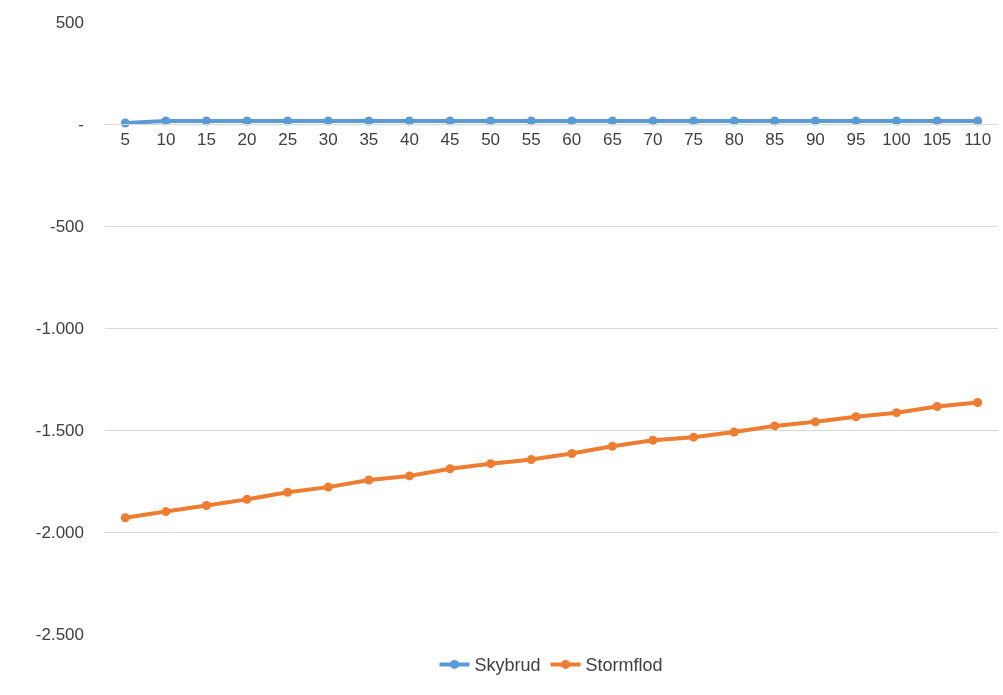 The image size is (1003, 695). I want to click on x-tick-label: 60, so click(572, 140).